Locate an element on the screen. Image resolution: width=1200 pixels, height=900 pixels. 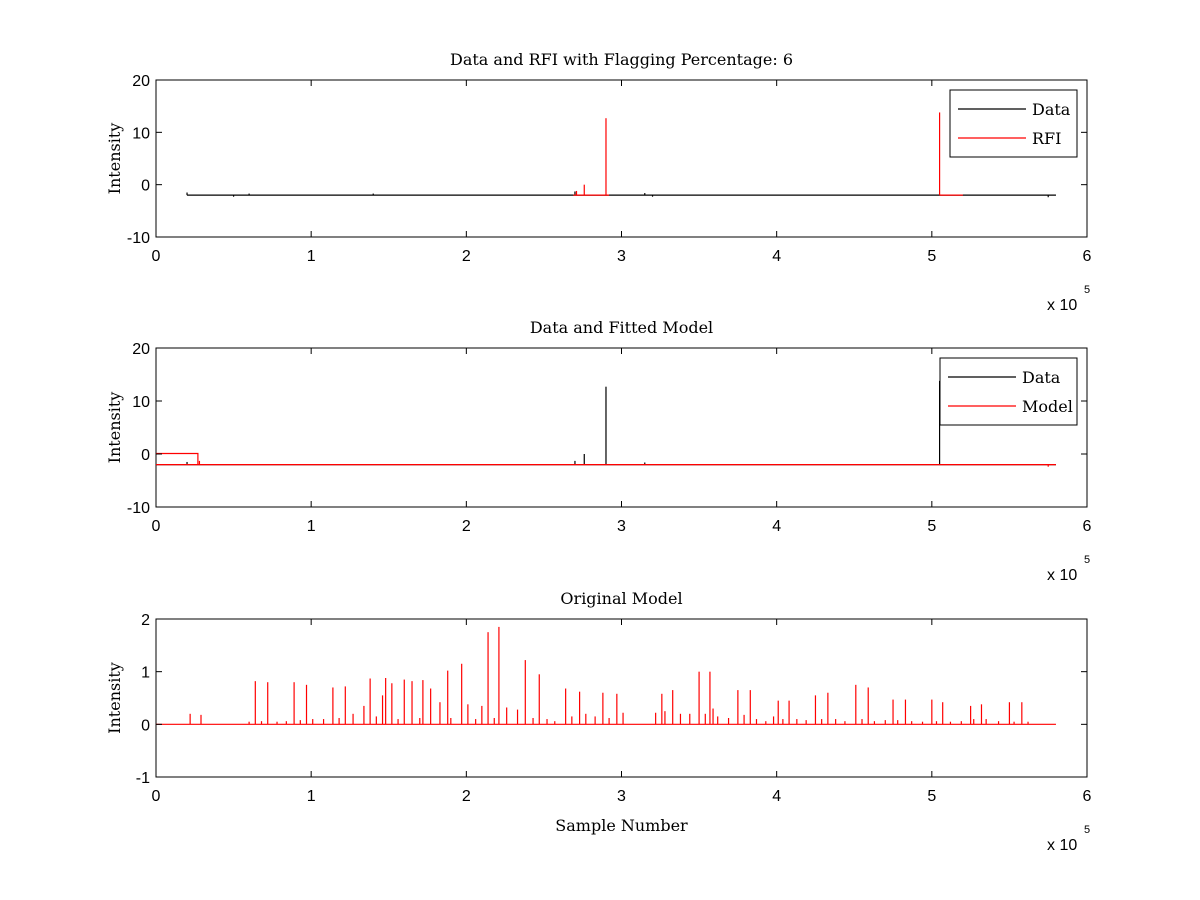
y-tick-label: 2 is located at coordinates (145, 620).